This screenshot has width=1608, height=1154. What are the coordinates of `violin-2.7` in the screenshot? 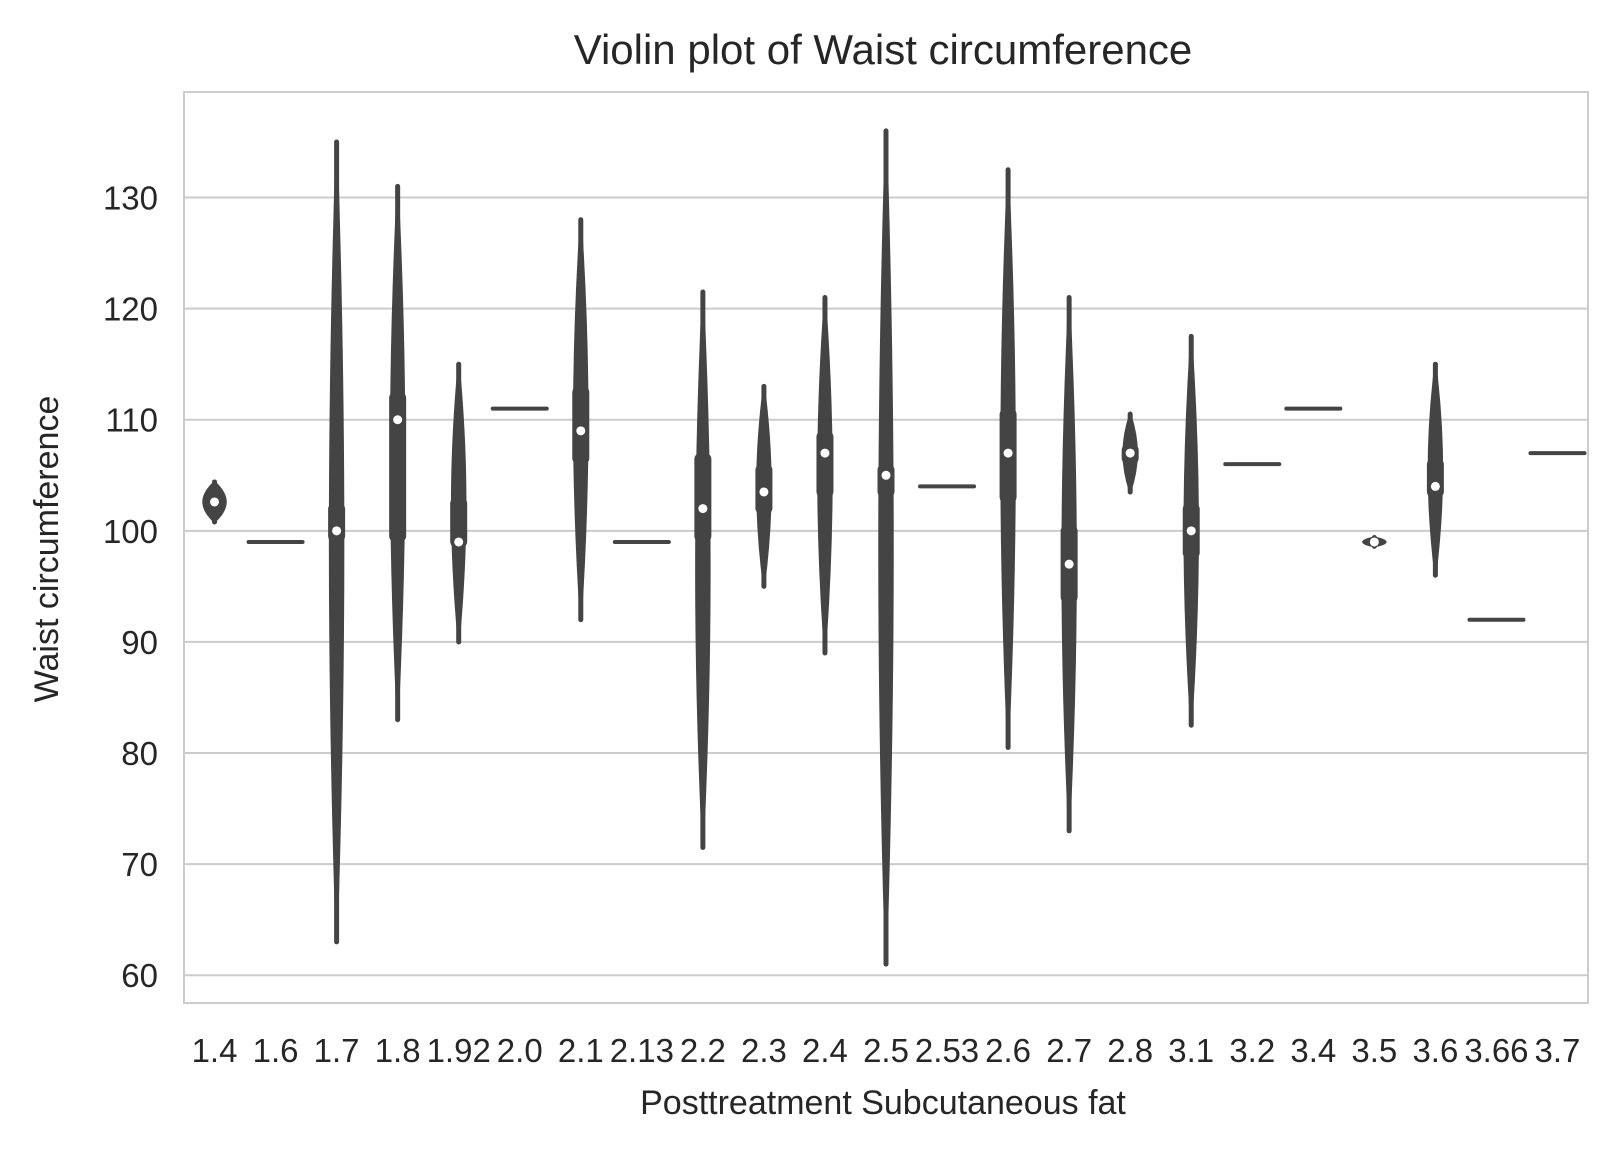 It's located at (1069, 564).